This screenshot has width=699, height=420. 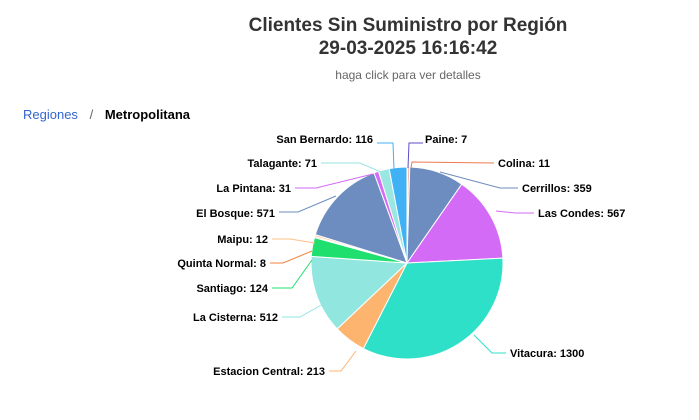 I want to click on label-line-la-cisterna, so click(x=303, y=310).